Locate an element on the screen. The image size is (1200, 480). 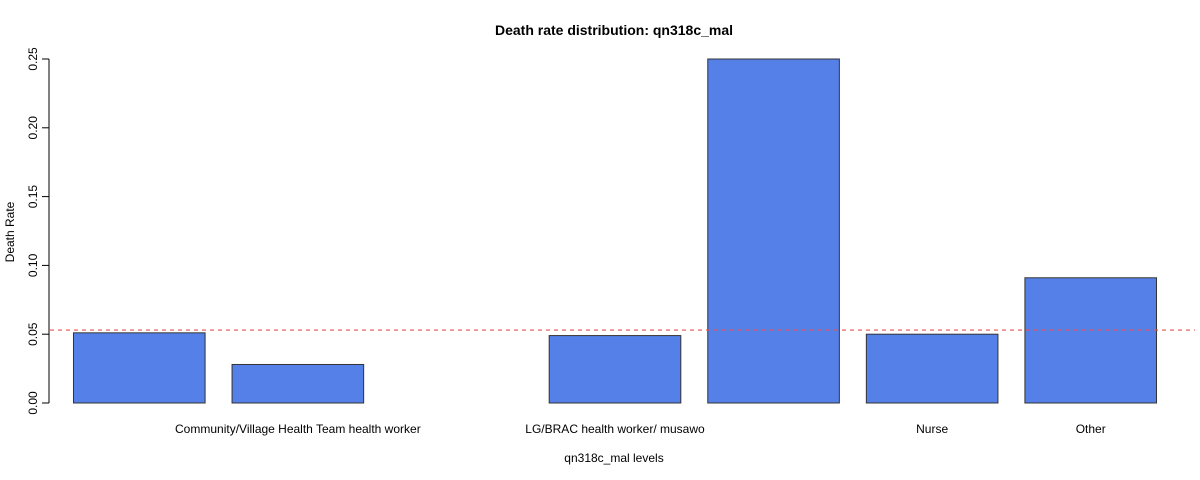
x-tick-label: Nurse is located at coordinates (932, 429).